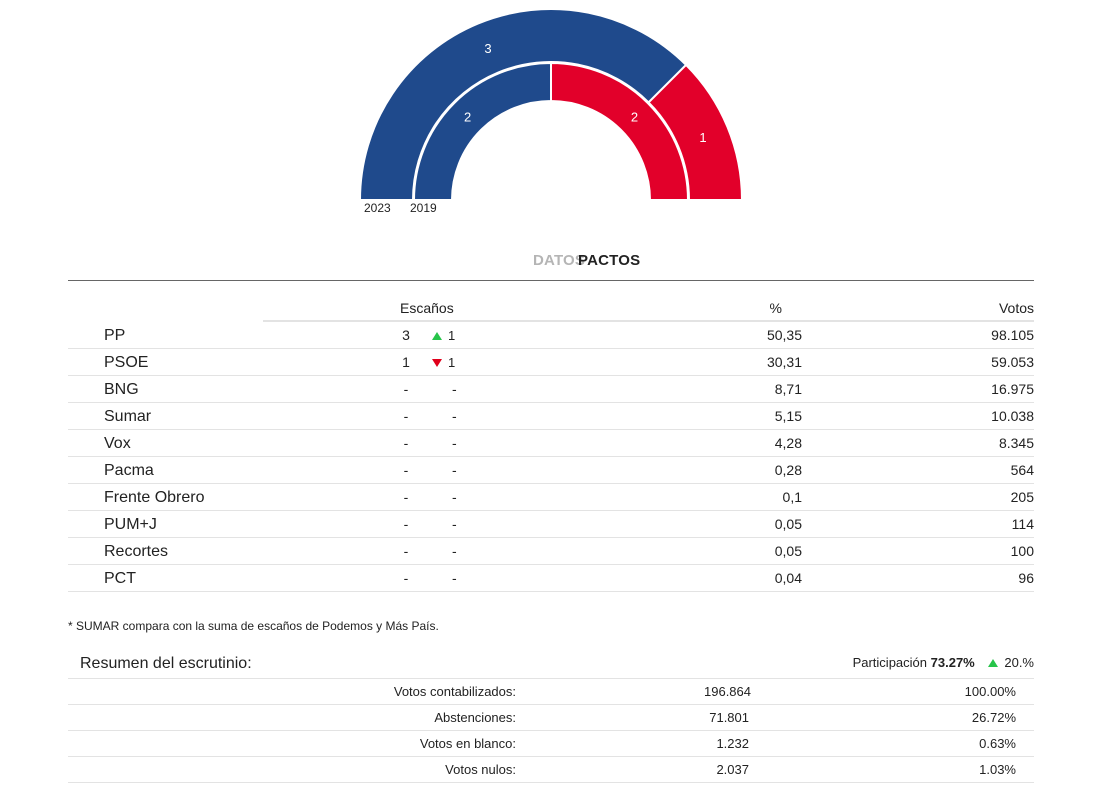 The height and width of the screenshot is (808, 1109). What do you see at coordinates (788, 416) in the screenshot?
I see `pct-value: 5,15` at bounding box center [788, 416].